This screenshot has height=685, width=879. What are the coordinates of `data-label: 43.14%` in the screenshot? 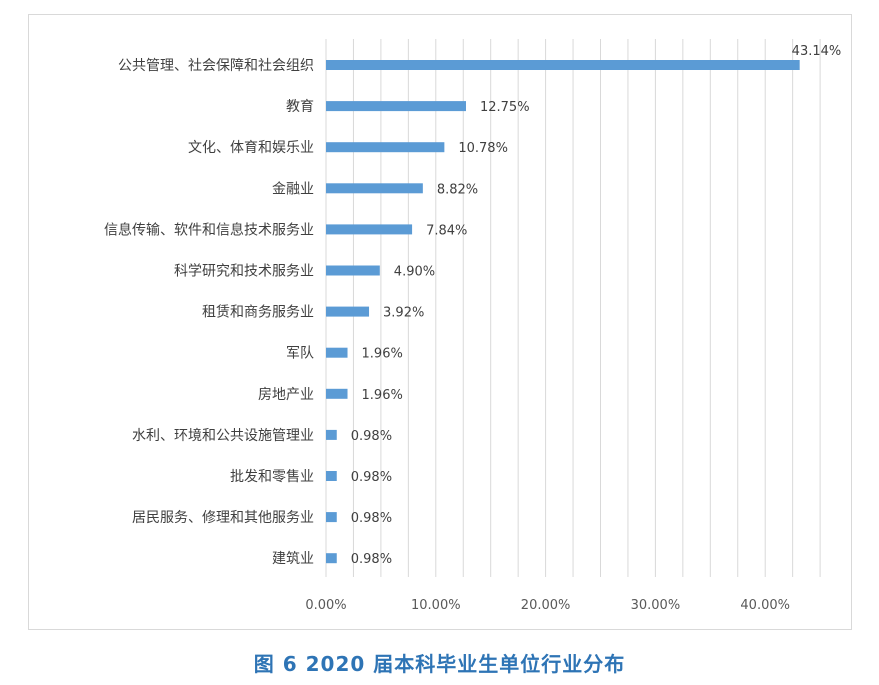 It's located at (817, 51).